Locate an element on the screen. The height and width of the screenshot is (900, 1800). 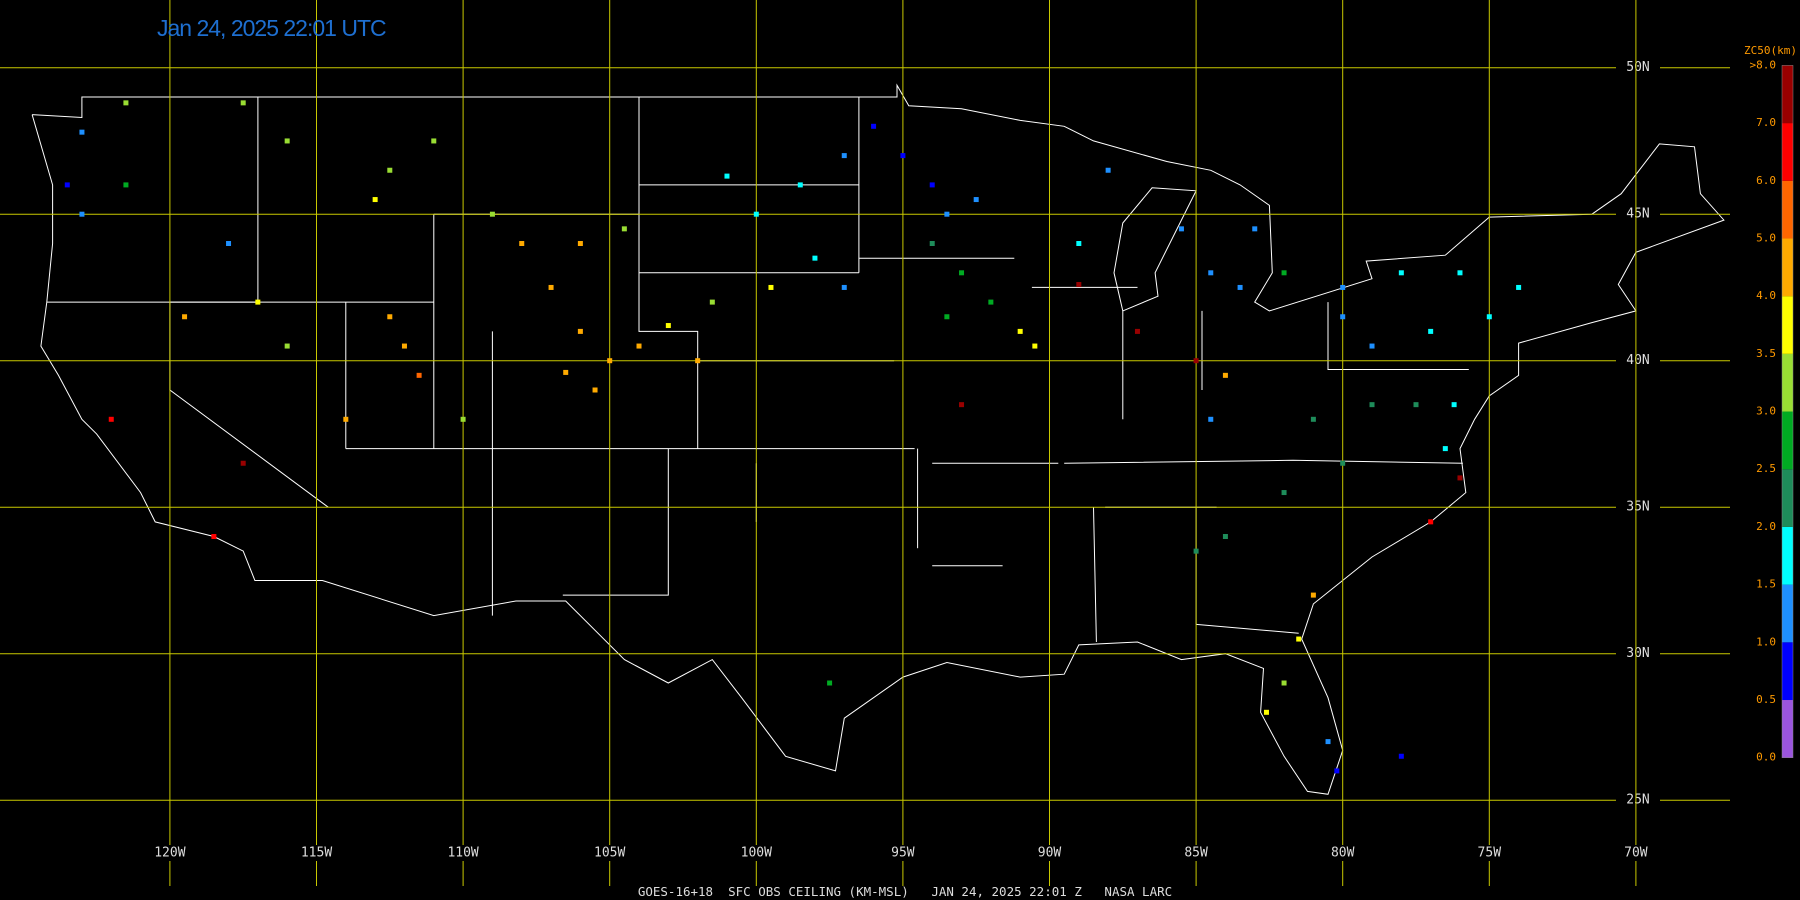
lat-label: 40N is located at coordinates (1637, 360).